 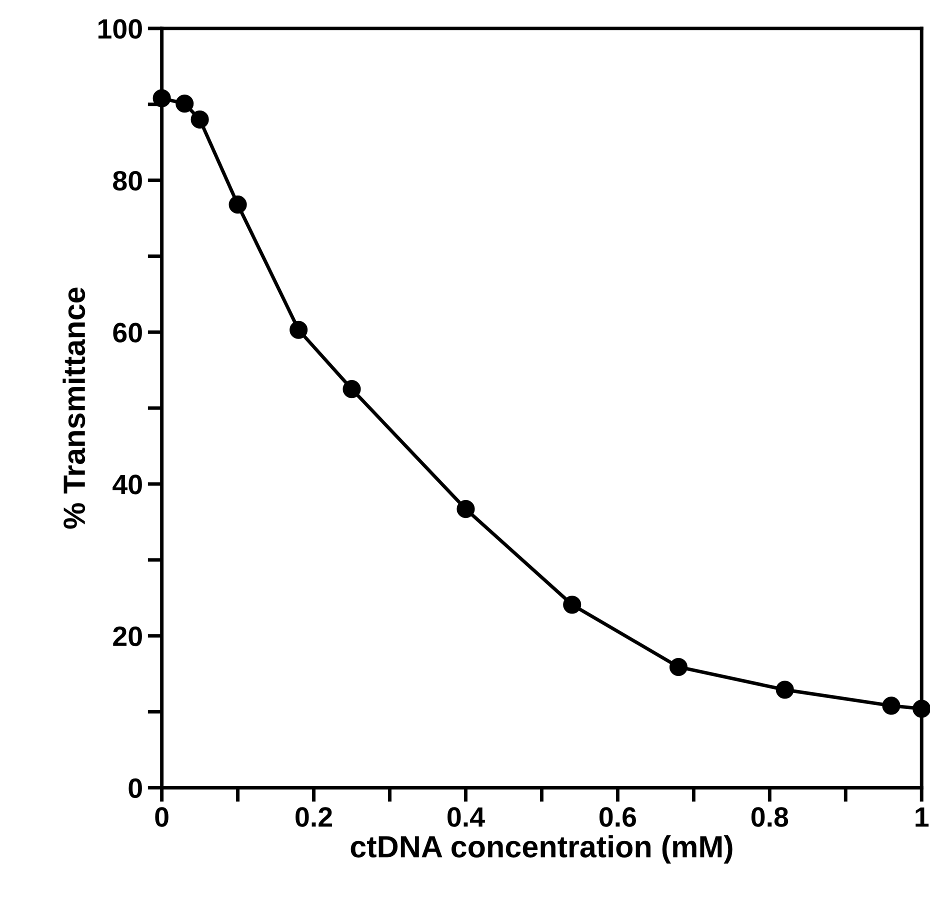 What do you see at coordinates (127, 332) in the screenshot?
I see `y-tick-label: 60` at bounding box center [127, 332].